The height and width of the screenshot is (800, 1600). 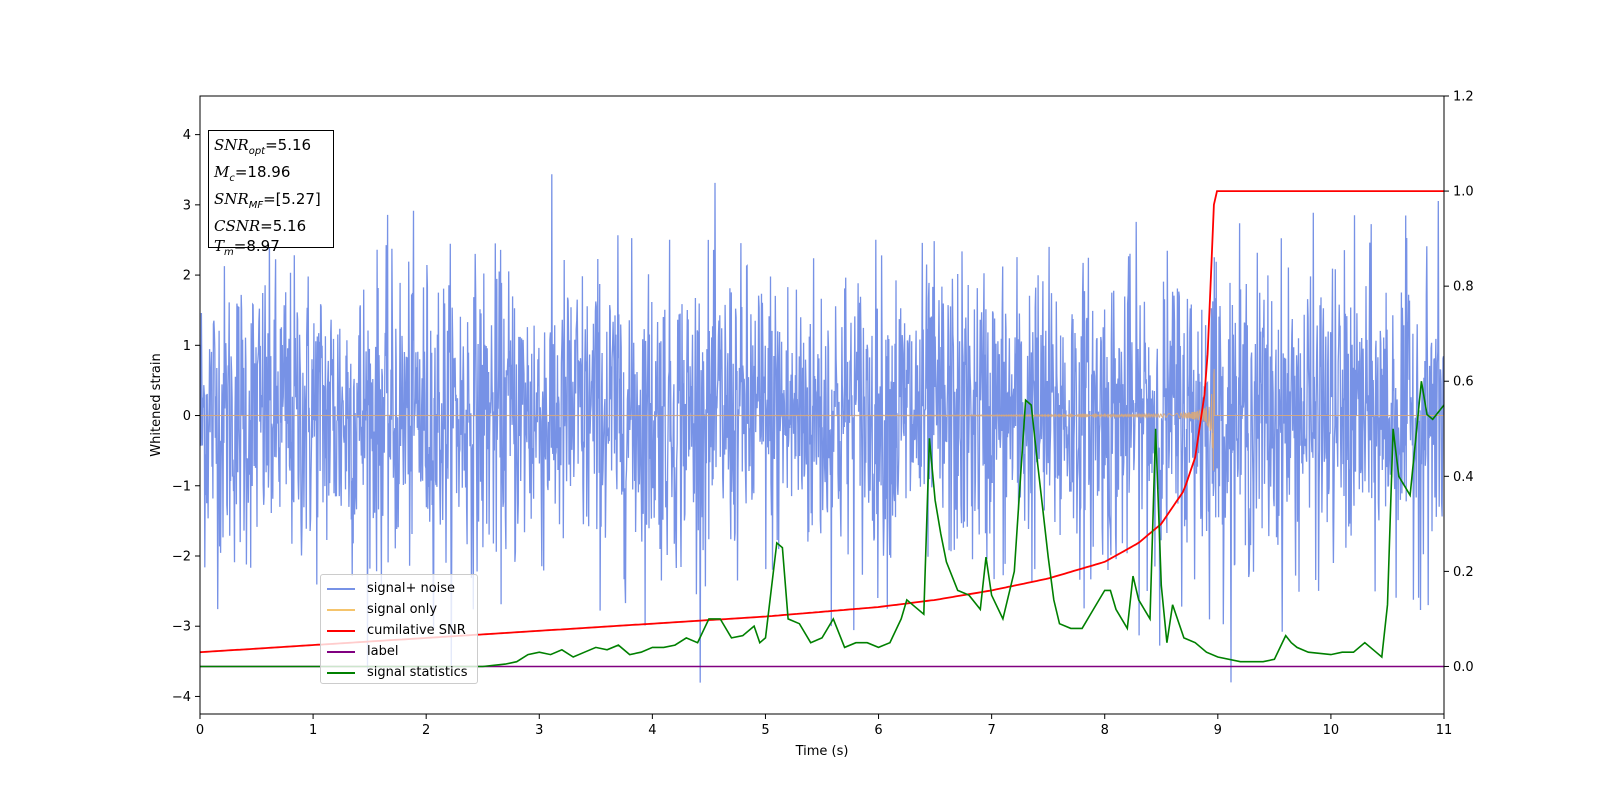 What do you see at coordinates (1463, 97) in the screenshot?
I see `y-right-tick-label: 1.2` at bounding box center [1463, 97].